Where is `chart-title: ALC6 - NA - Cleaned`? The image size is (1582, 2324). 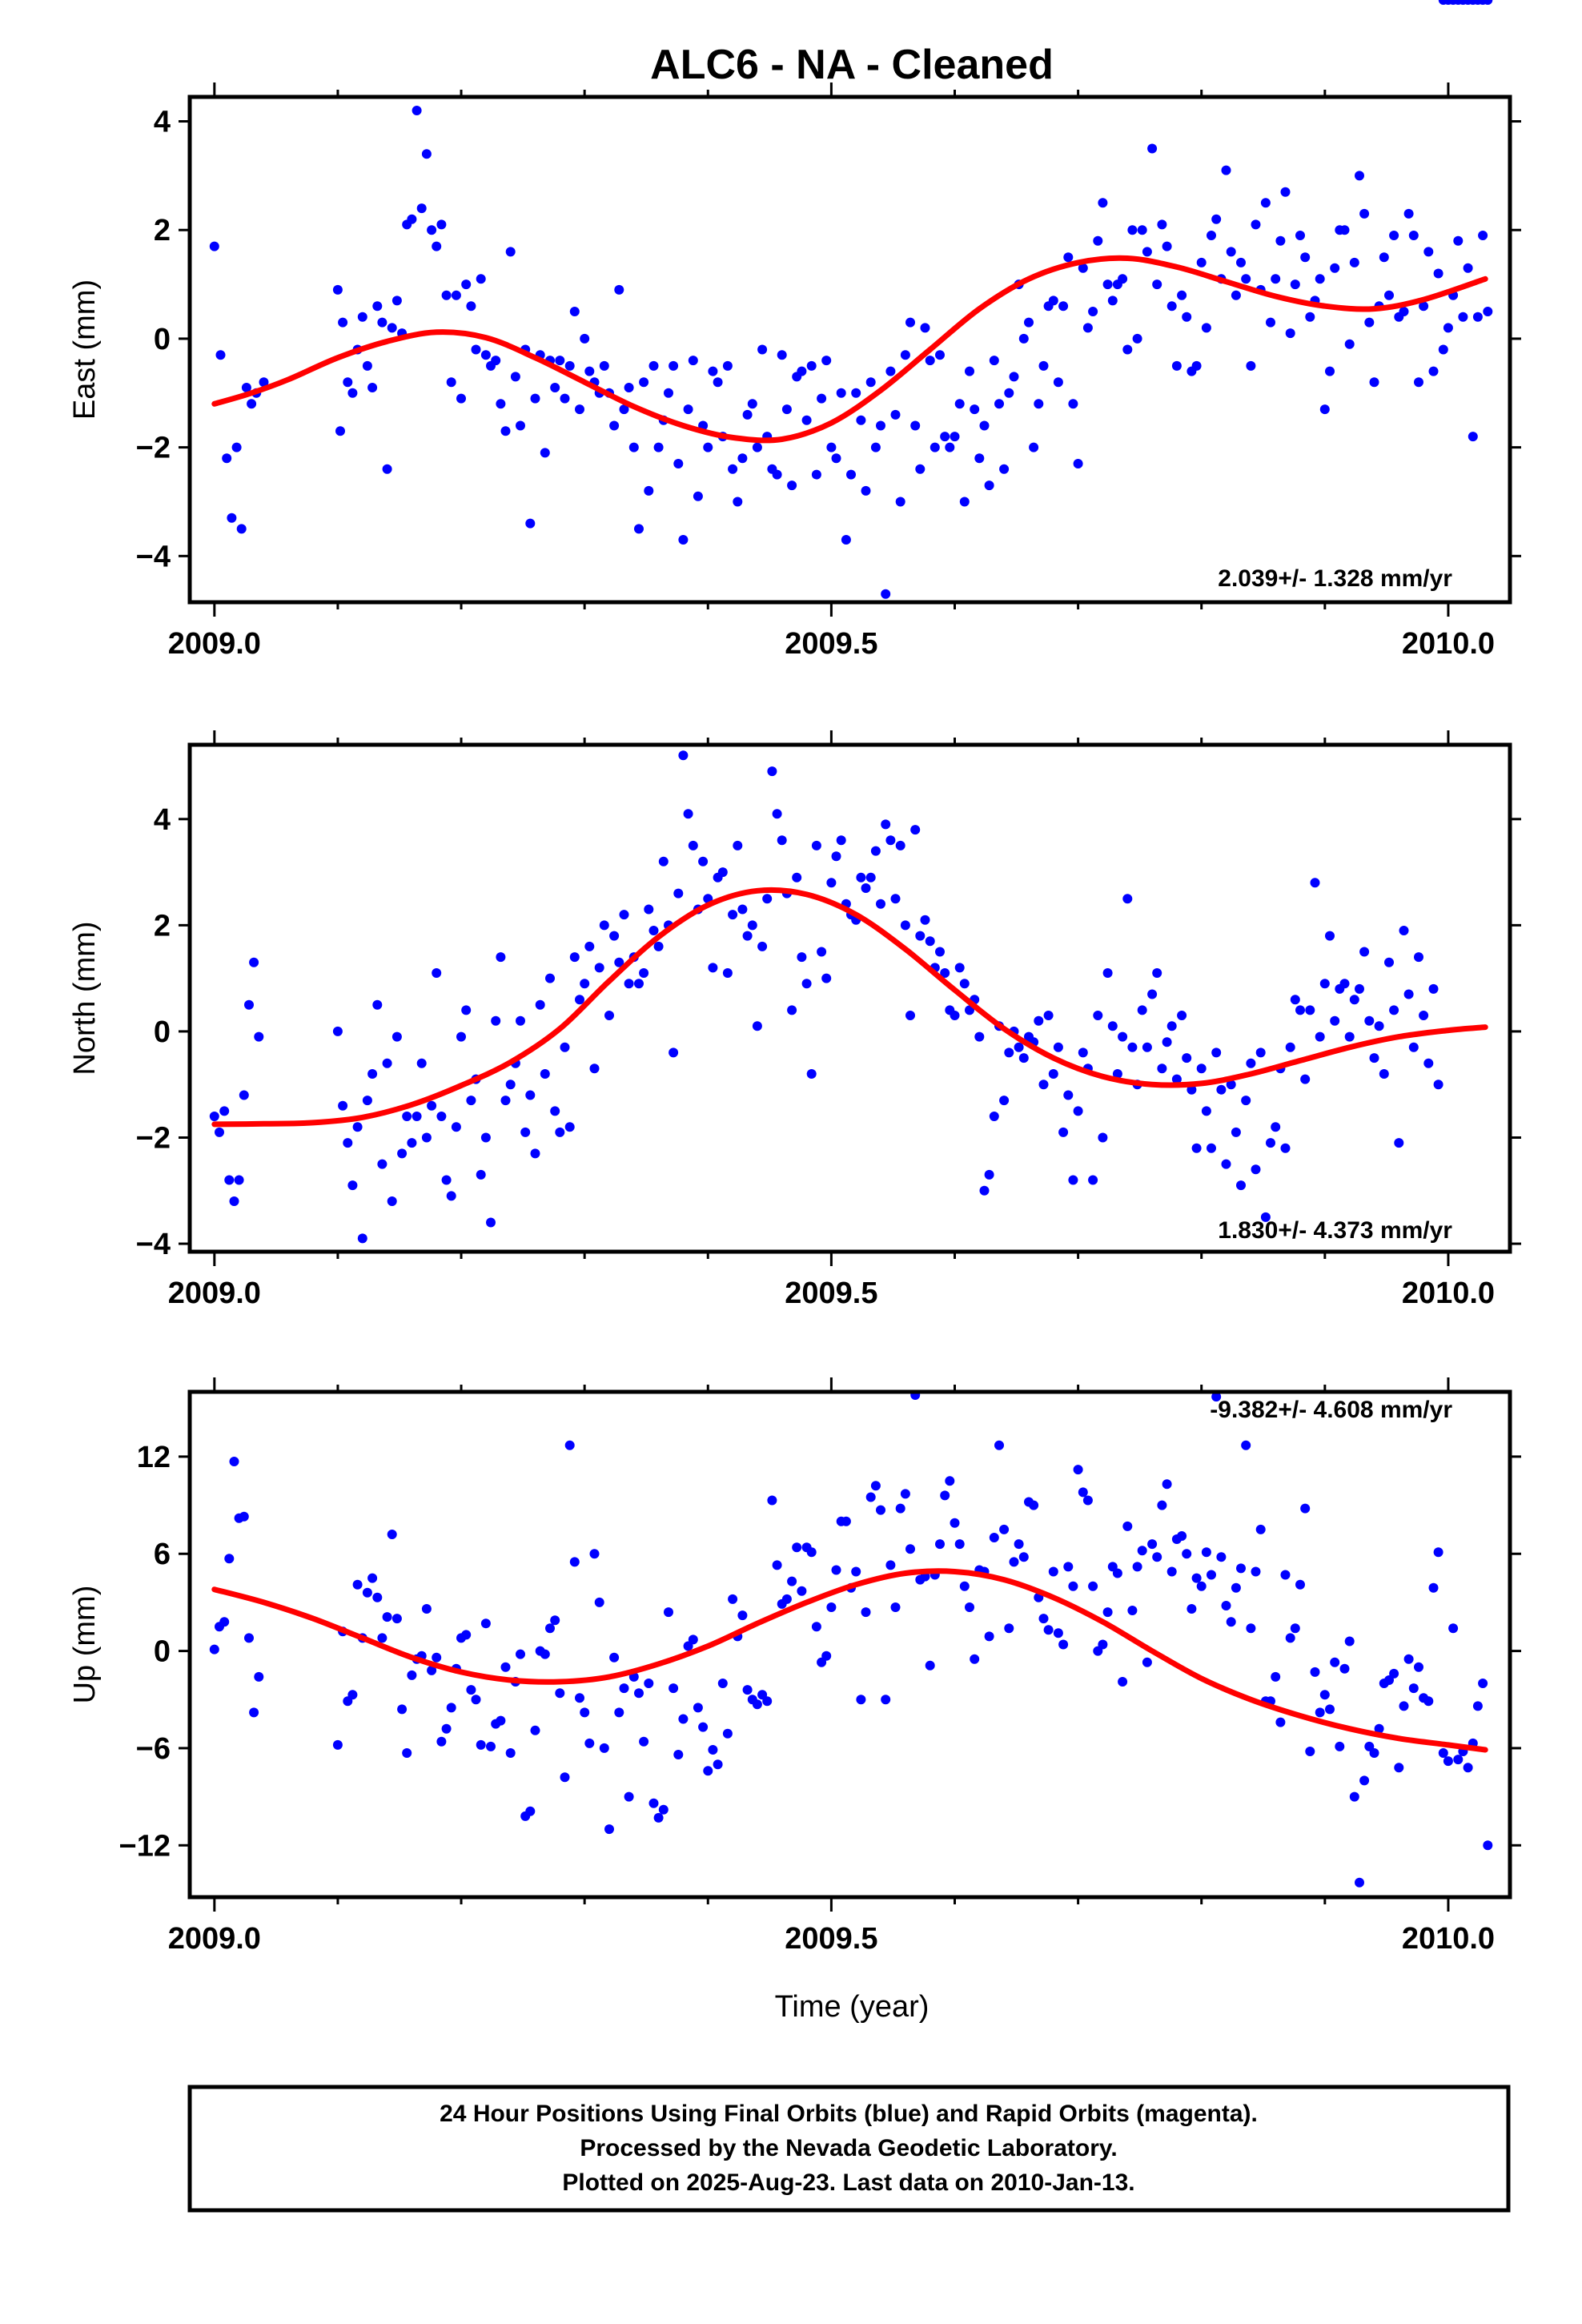
chart-title: ALC6 - NA - Cleaned is located at coordinates (852, 65).